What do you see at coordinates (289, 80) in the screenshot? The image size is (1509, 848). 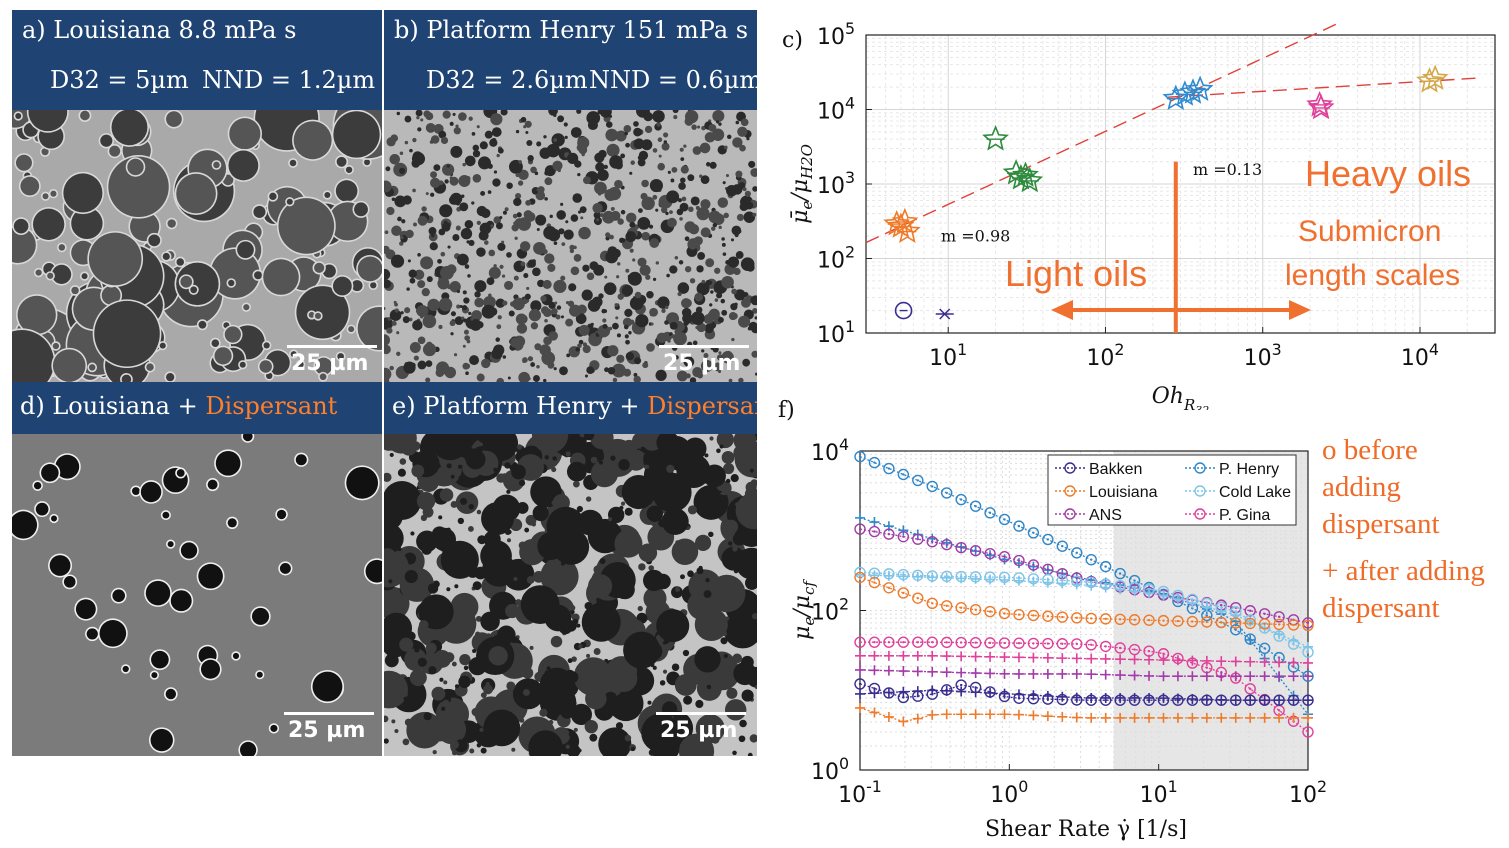 I see `panel-a-nnd: NND = 1.2µm` at bounding box center [289, 80].